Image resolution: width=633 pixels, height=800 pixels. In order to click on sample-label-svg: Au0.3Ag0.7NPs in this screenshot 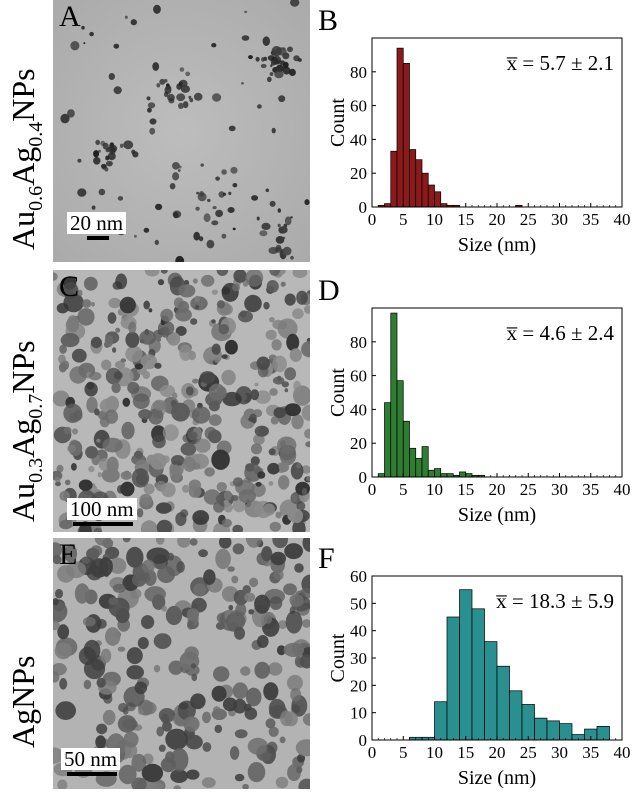, I will do `click(26, 431)`.